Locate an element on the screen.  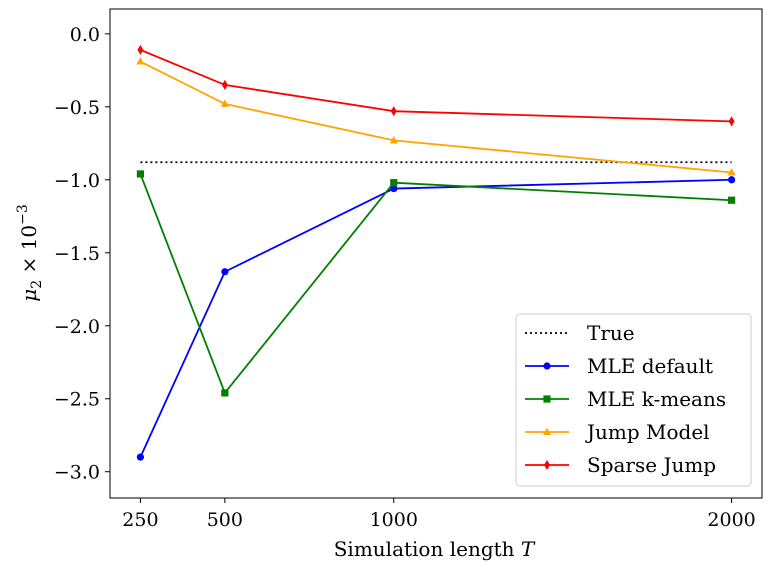
series-sparse-jump is located at coordinates (436, 85).